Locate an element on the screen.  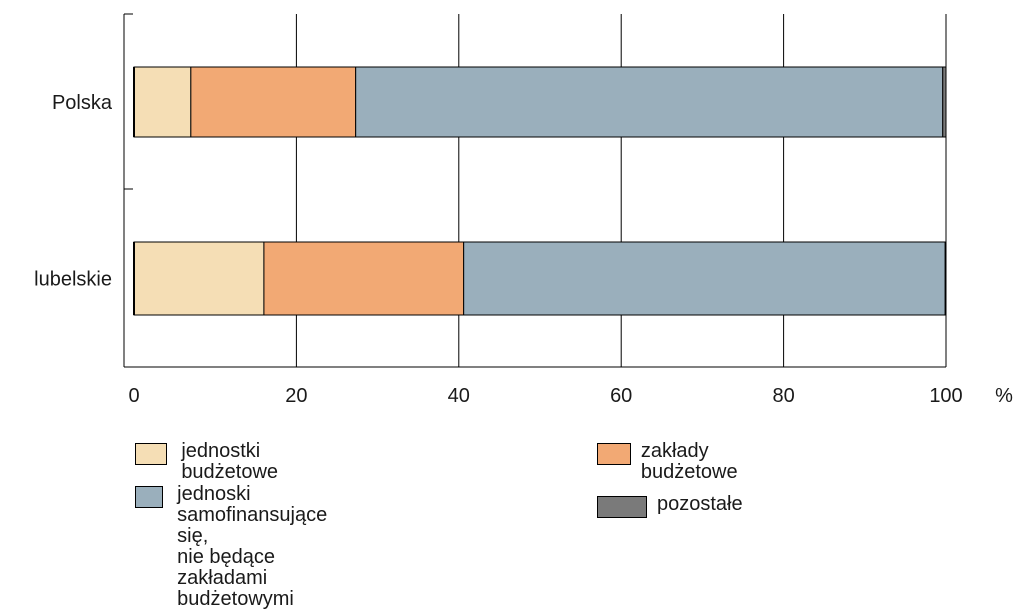
legend-item-pozostale: pozostałe is located at coordinates (670, 506).